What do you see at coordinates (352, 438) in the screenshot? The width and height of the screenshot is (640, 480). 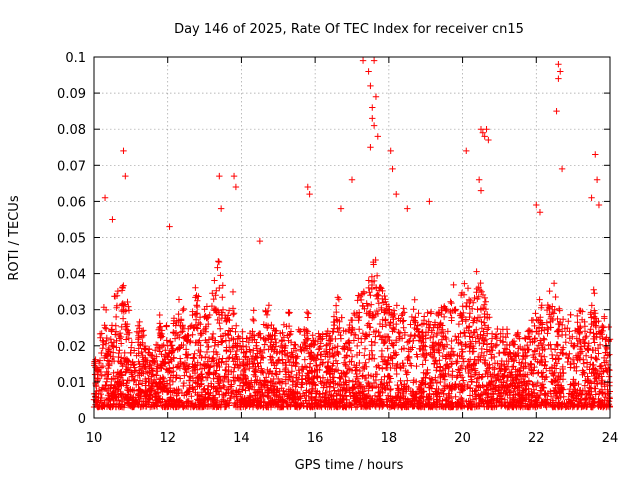 I see `x-tick-labels: 10 12 14 16 18 20 22 24` at bounding box center [352, 438].